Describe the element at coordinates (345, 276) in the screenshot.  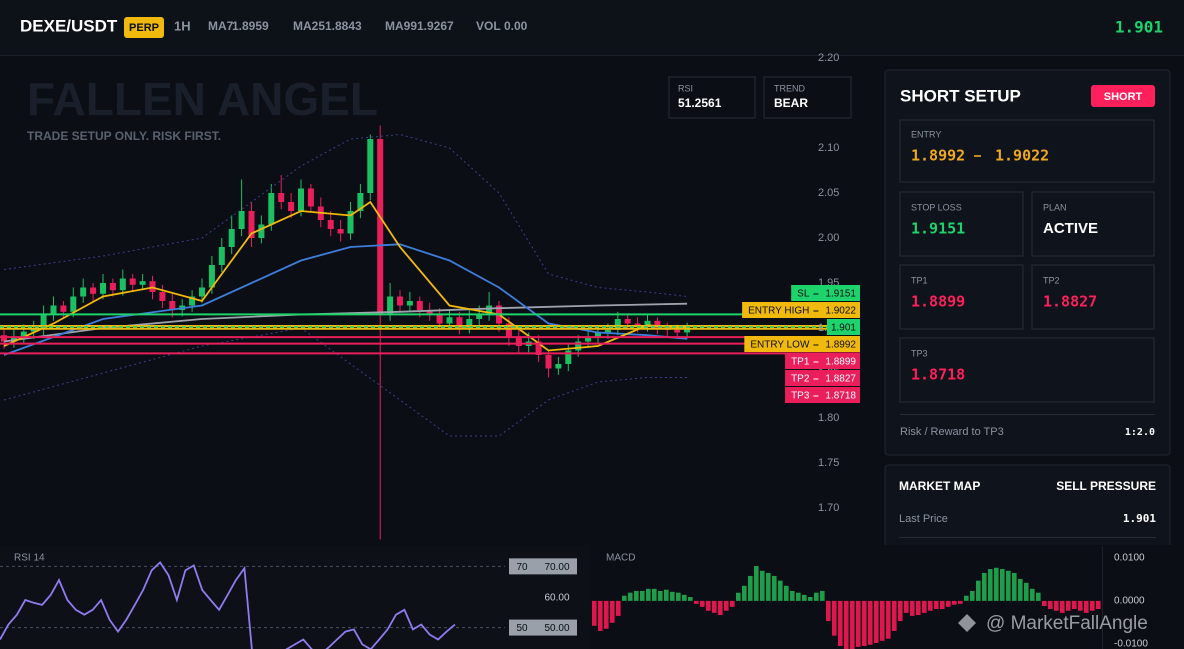
I see `moving-average` at that location.